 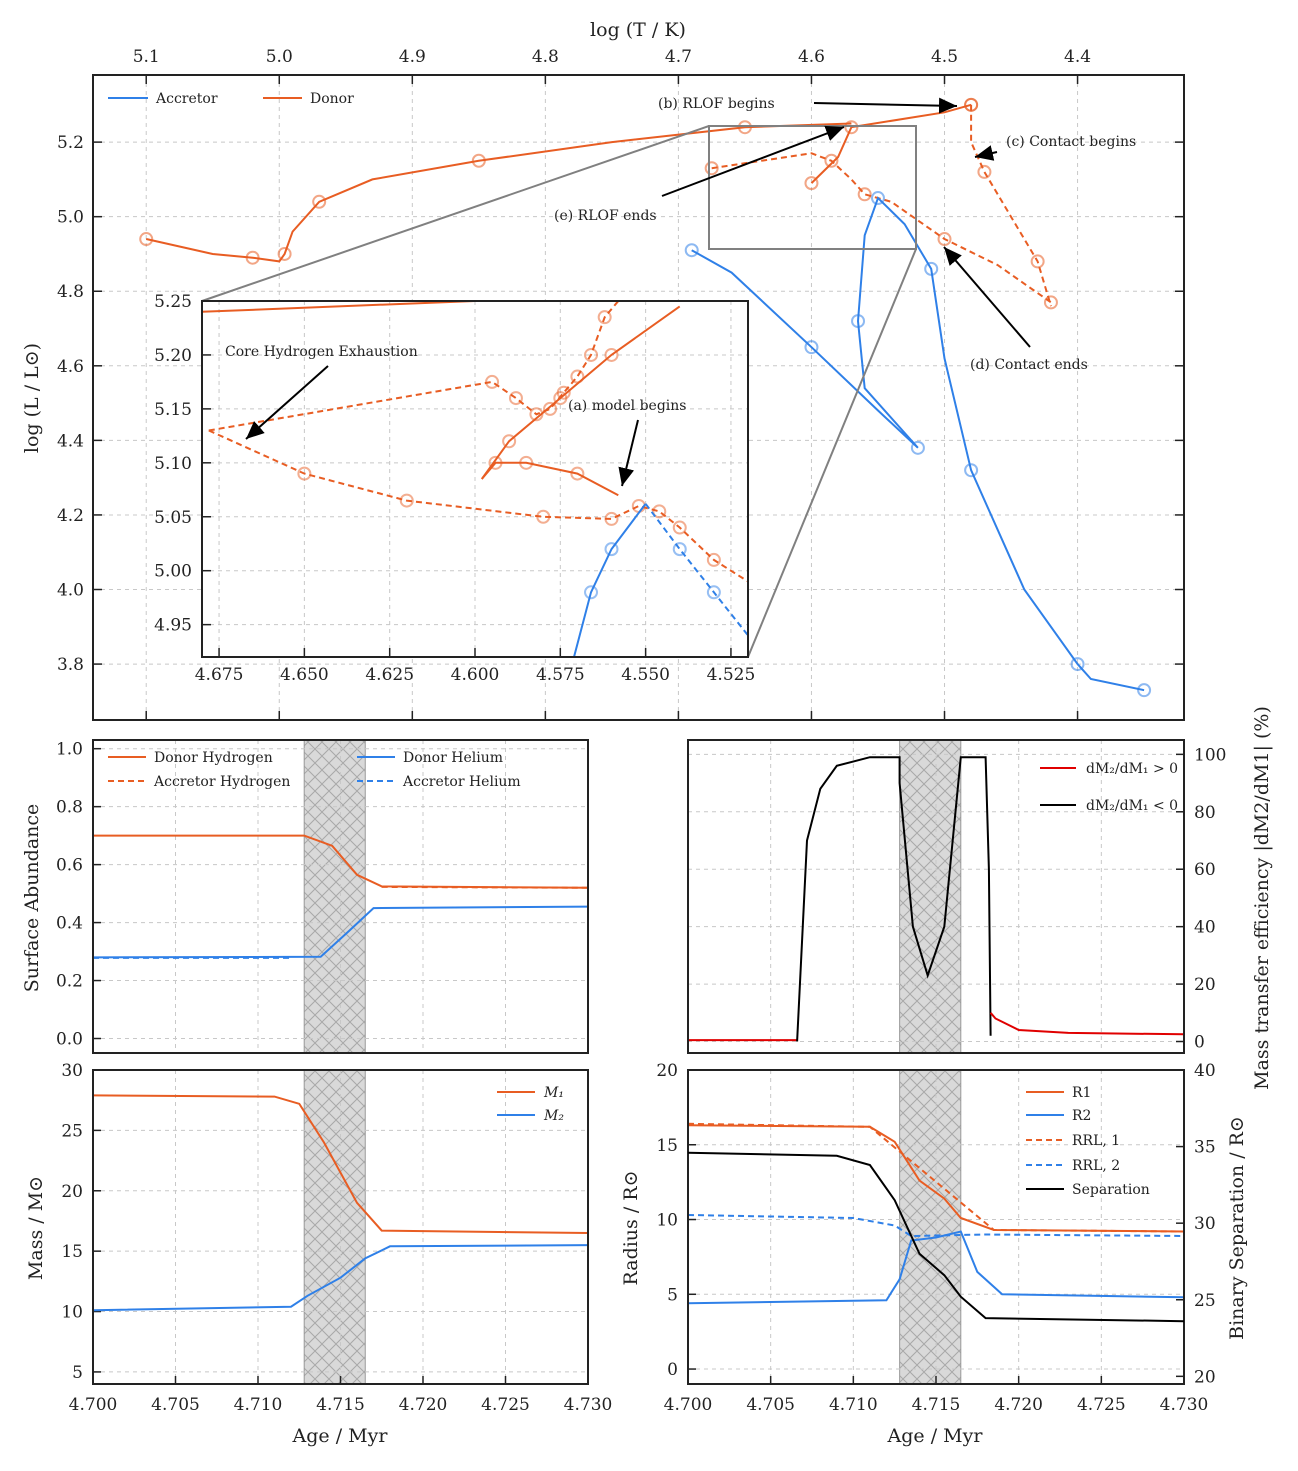 I want to click on inset-xtick-label: 4.625, so click(x=389, y=675).